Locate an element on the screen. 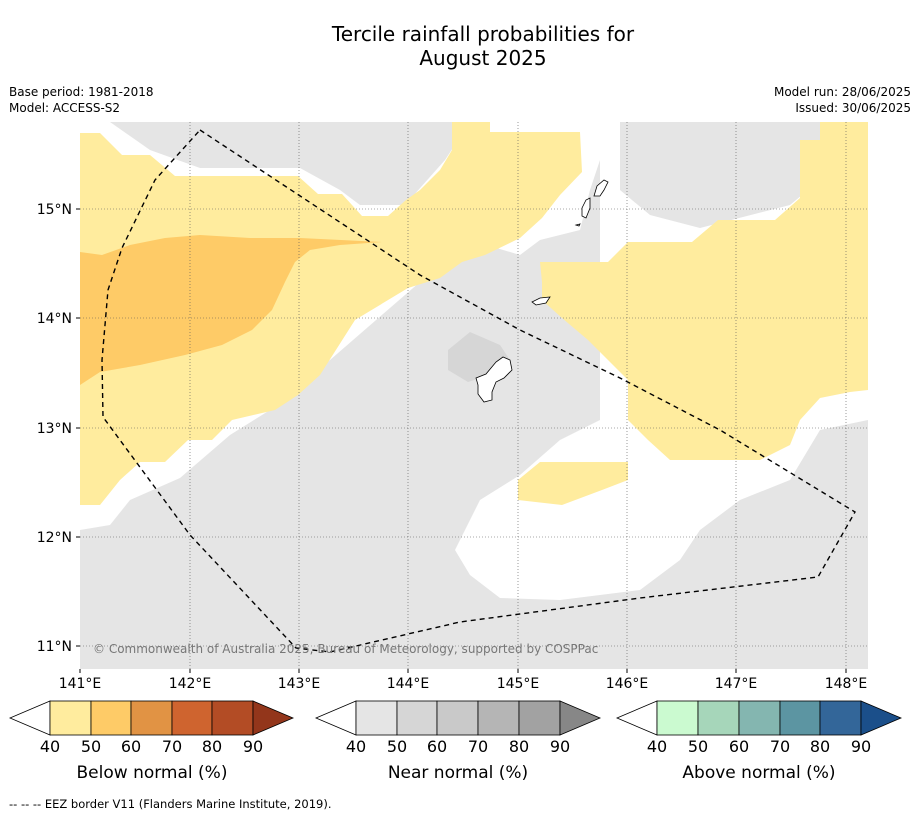  colorbar-ticks-above: 40 50 60 70 80 90 is located at coordinates (759, 746).